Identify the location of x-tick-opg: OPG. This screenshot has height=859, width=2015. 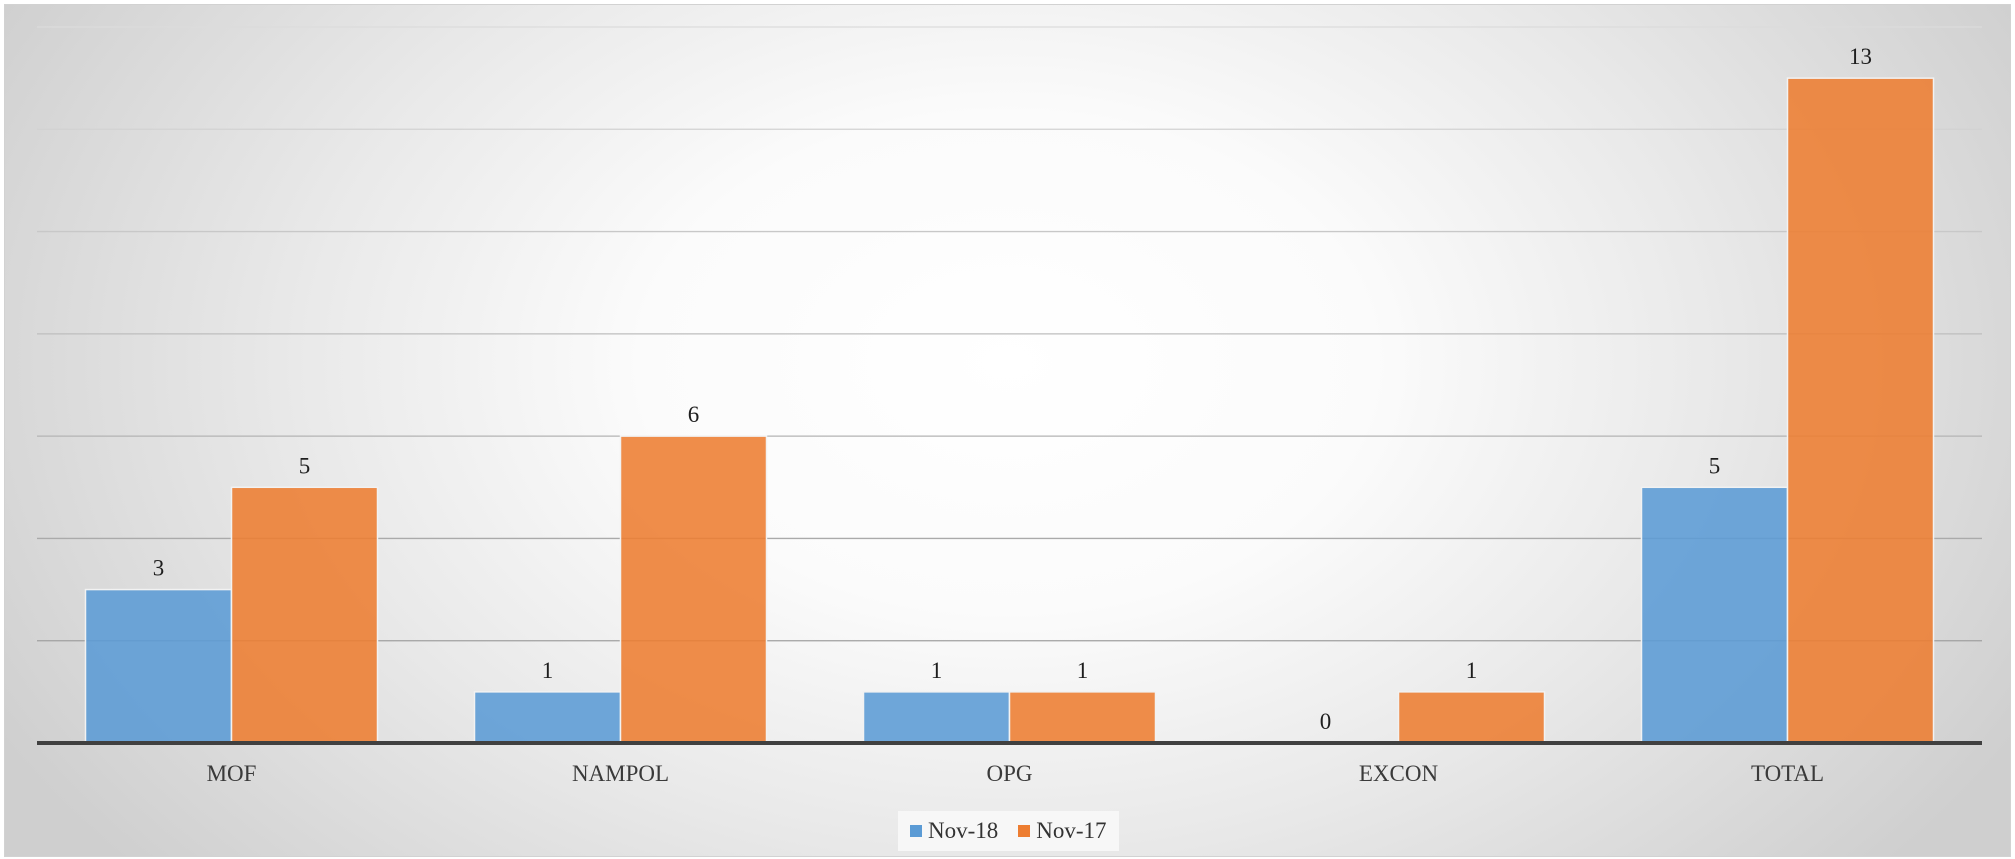
(1009, 773).